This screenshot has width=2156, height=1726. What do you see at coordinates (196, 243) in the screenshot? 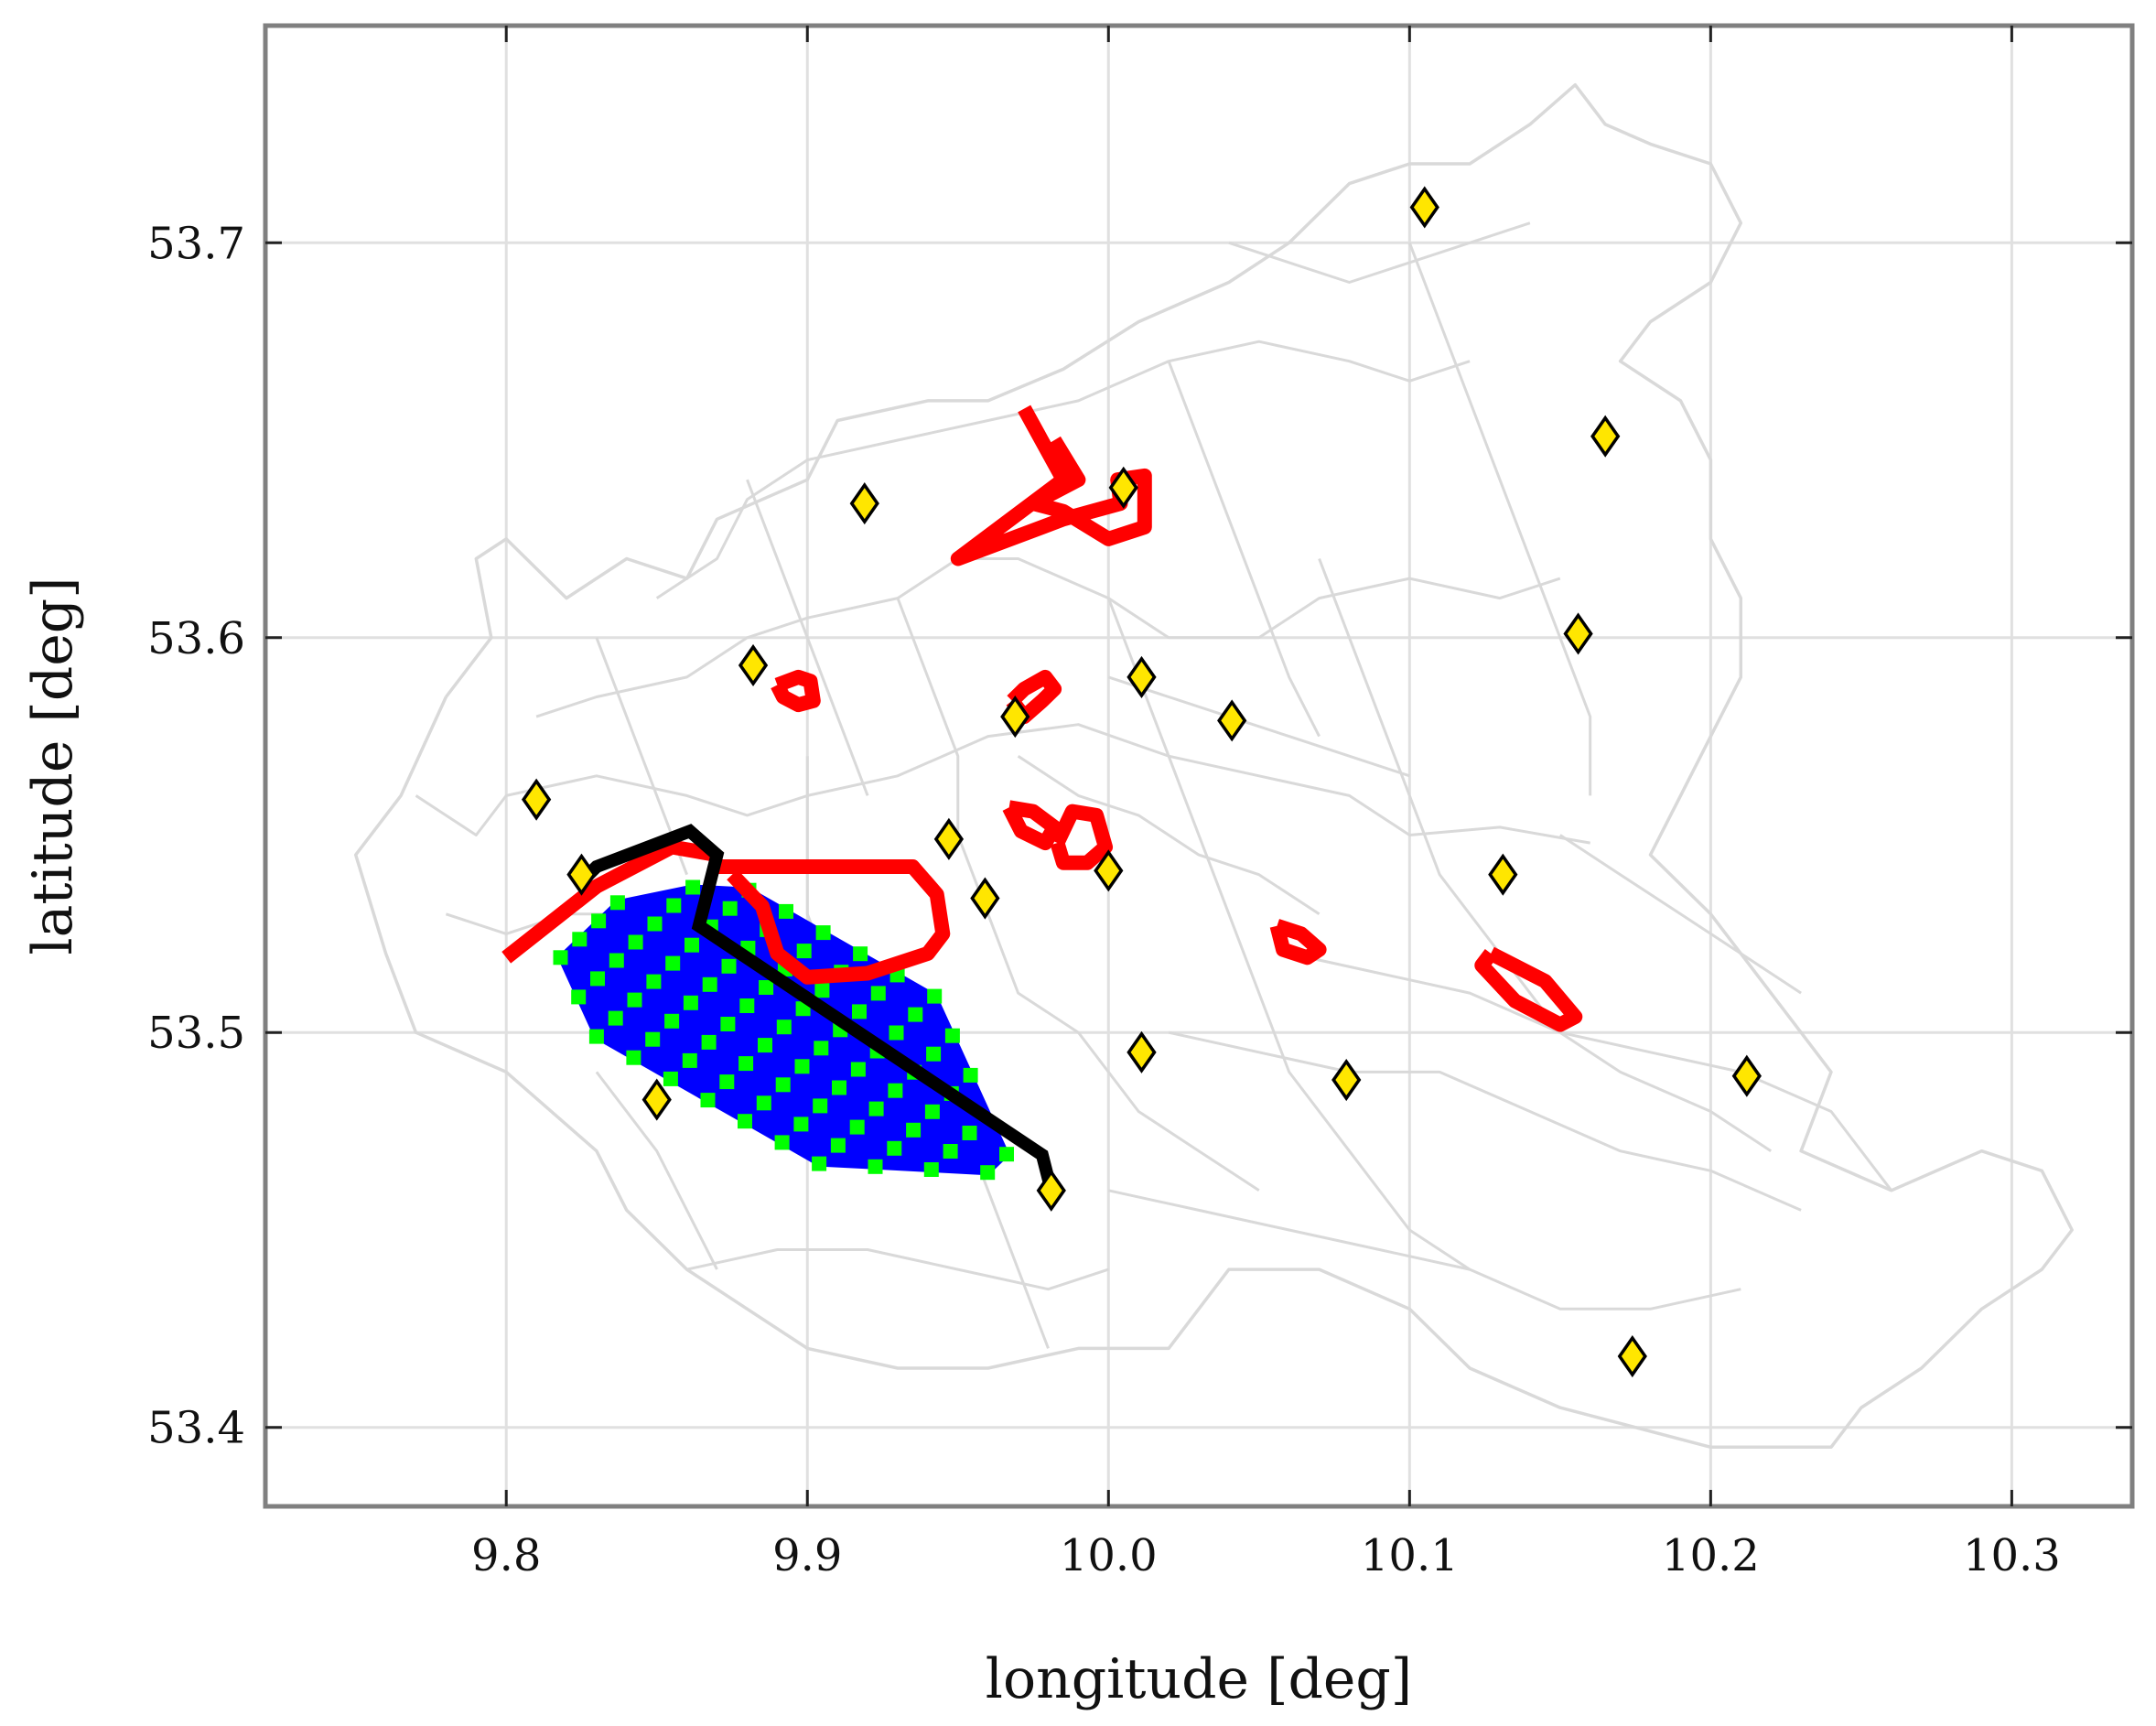
I see `y-tick-label: 53.7` at bounding box center [196, 243].